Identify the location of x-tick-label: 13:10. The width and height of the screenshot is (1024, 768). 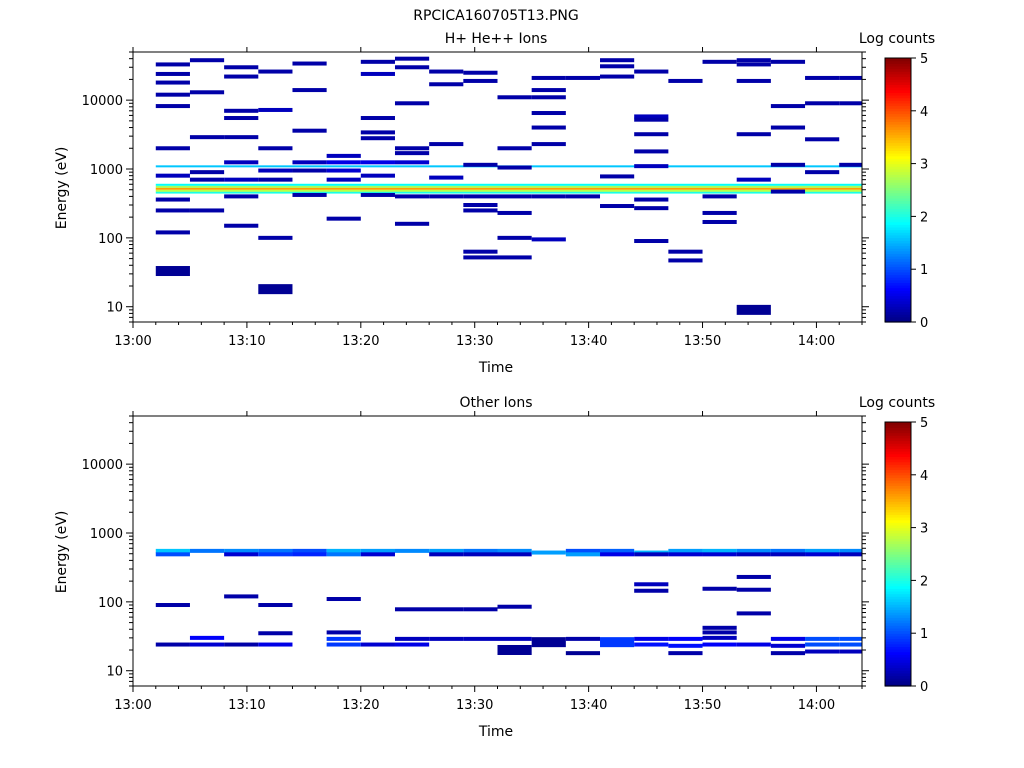
(246, 341).